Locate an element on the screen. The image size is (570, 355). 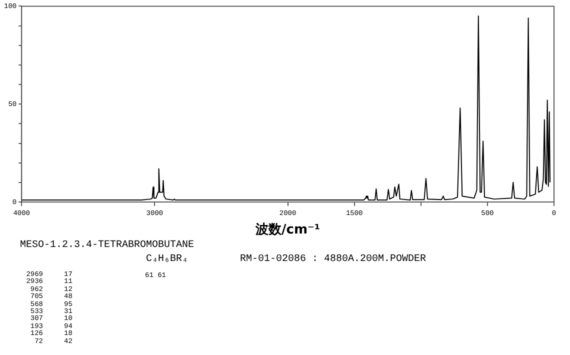
x-axis-title: 波数/cm⁻¹ is located at coordinates (287, 230).